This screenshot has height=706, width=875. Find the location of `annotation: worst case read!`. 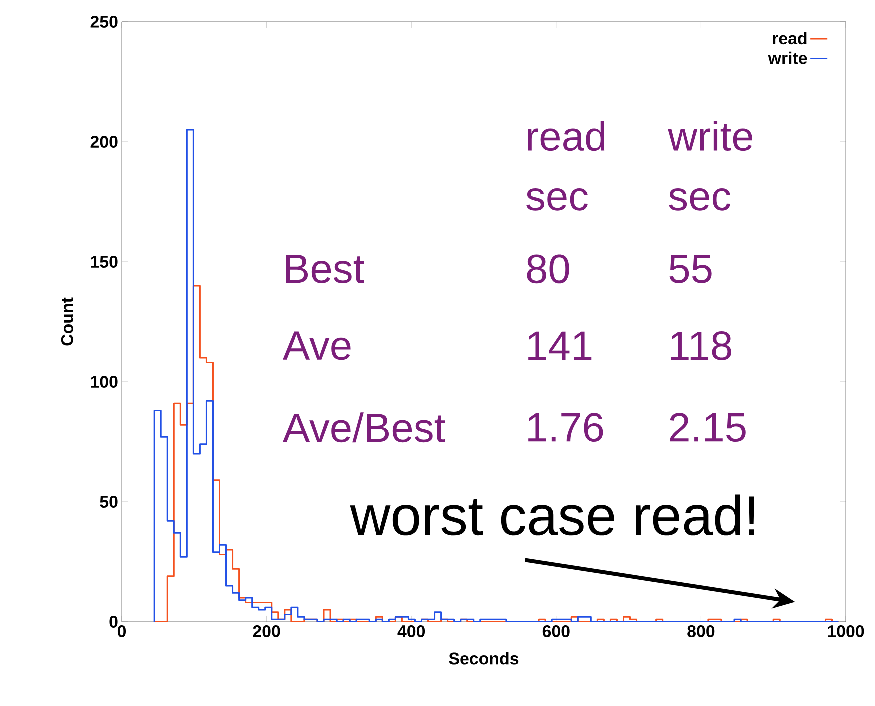

annotation: worst case read! is located at coordinates (552, 515).